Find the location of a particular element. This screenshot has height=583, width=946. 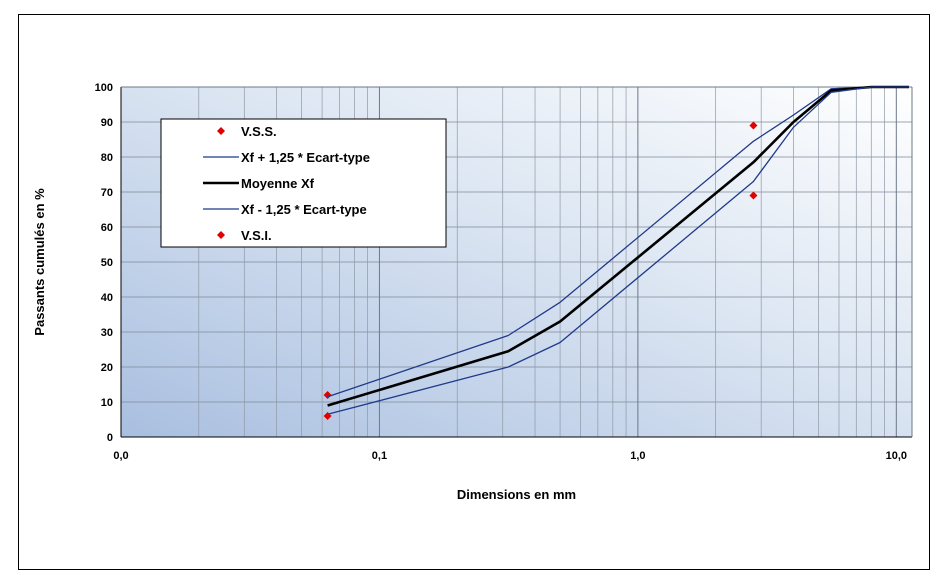

legend-label: V.S.I. is located at coordinates (256, 235).